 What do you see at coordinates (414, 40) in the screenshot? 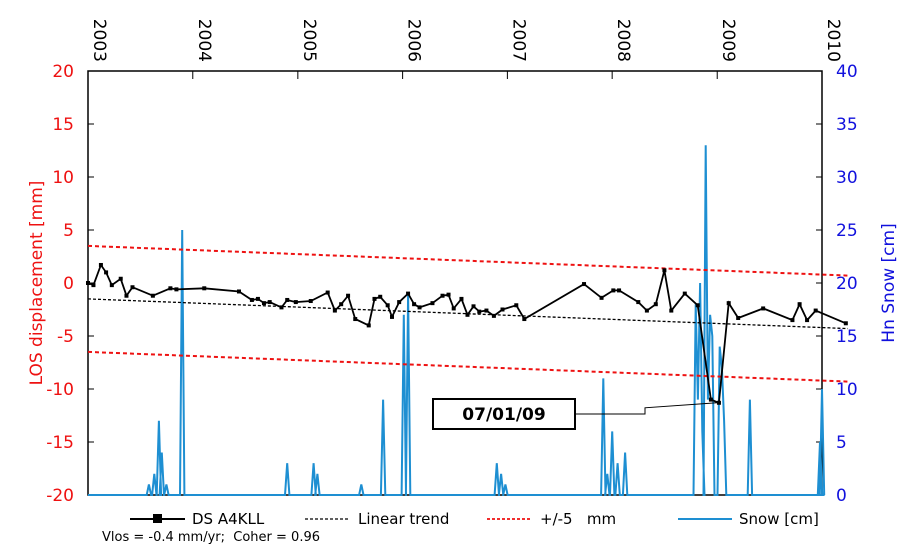
I see `x-tick-label: 2006` at bounding box center [414, 40].